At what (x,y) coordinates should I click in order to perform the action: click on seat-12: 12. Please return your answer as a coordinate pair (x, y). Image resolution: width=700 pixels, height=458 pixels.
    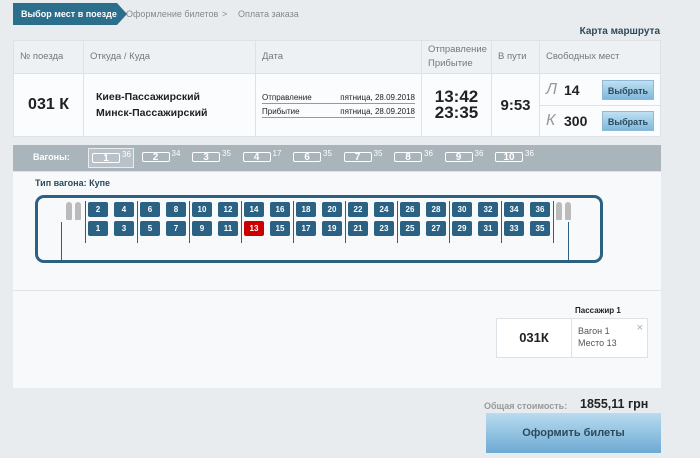
    Looking at the image, I should click on (228, 209).